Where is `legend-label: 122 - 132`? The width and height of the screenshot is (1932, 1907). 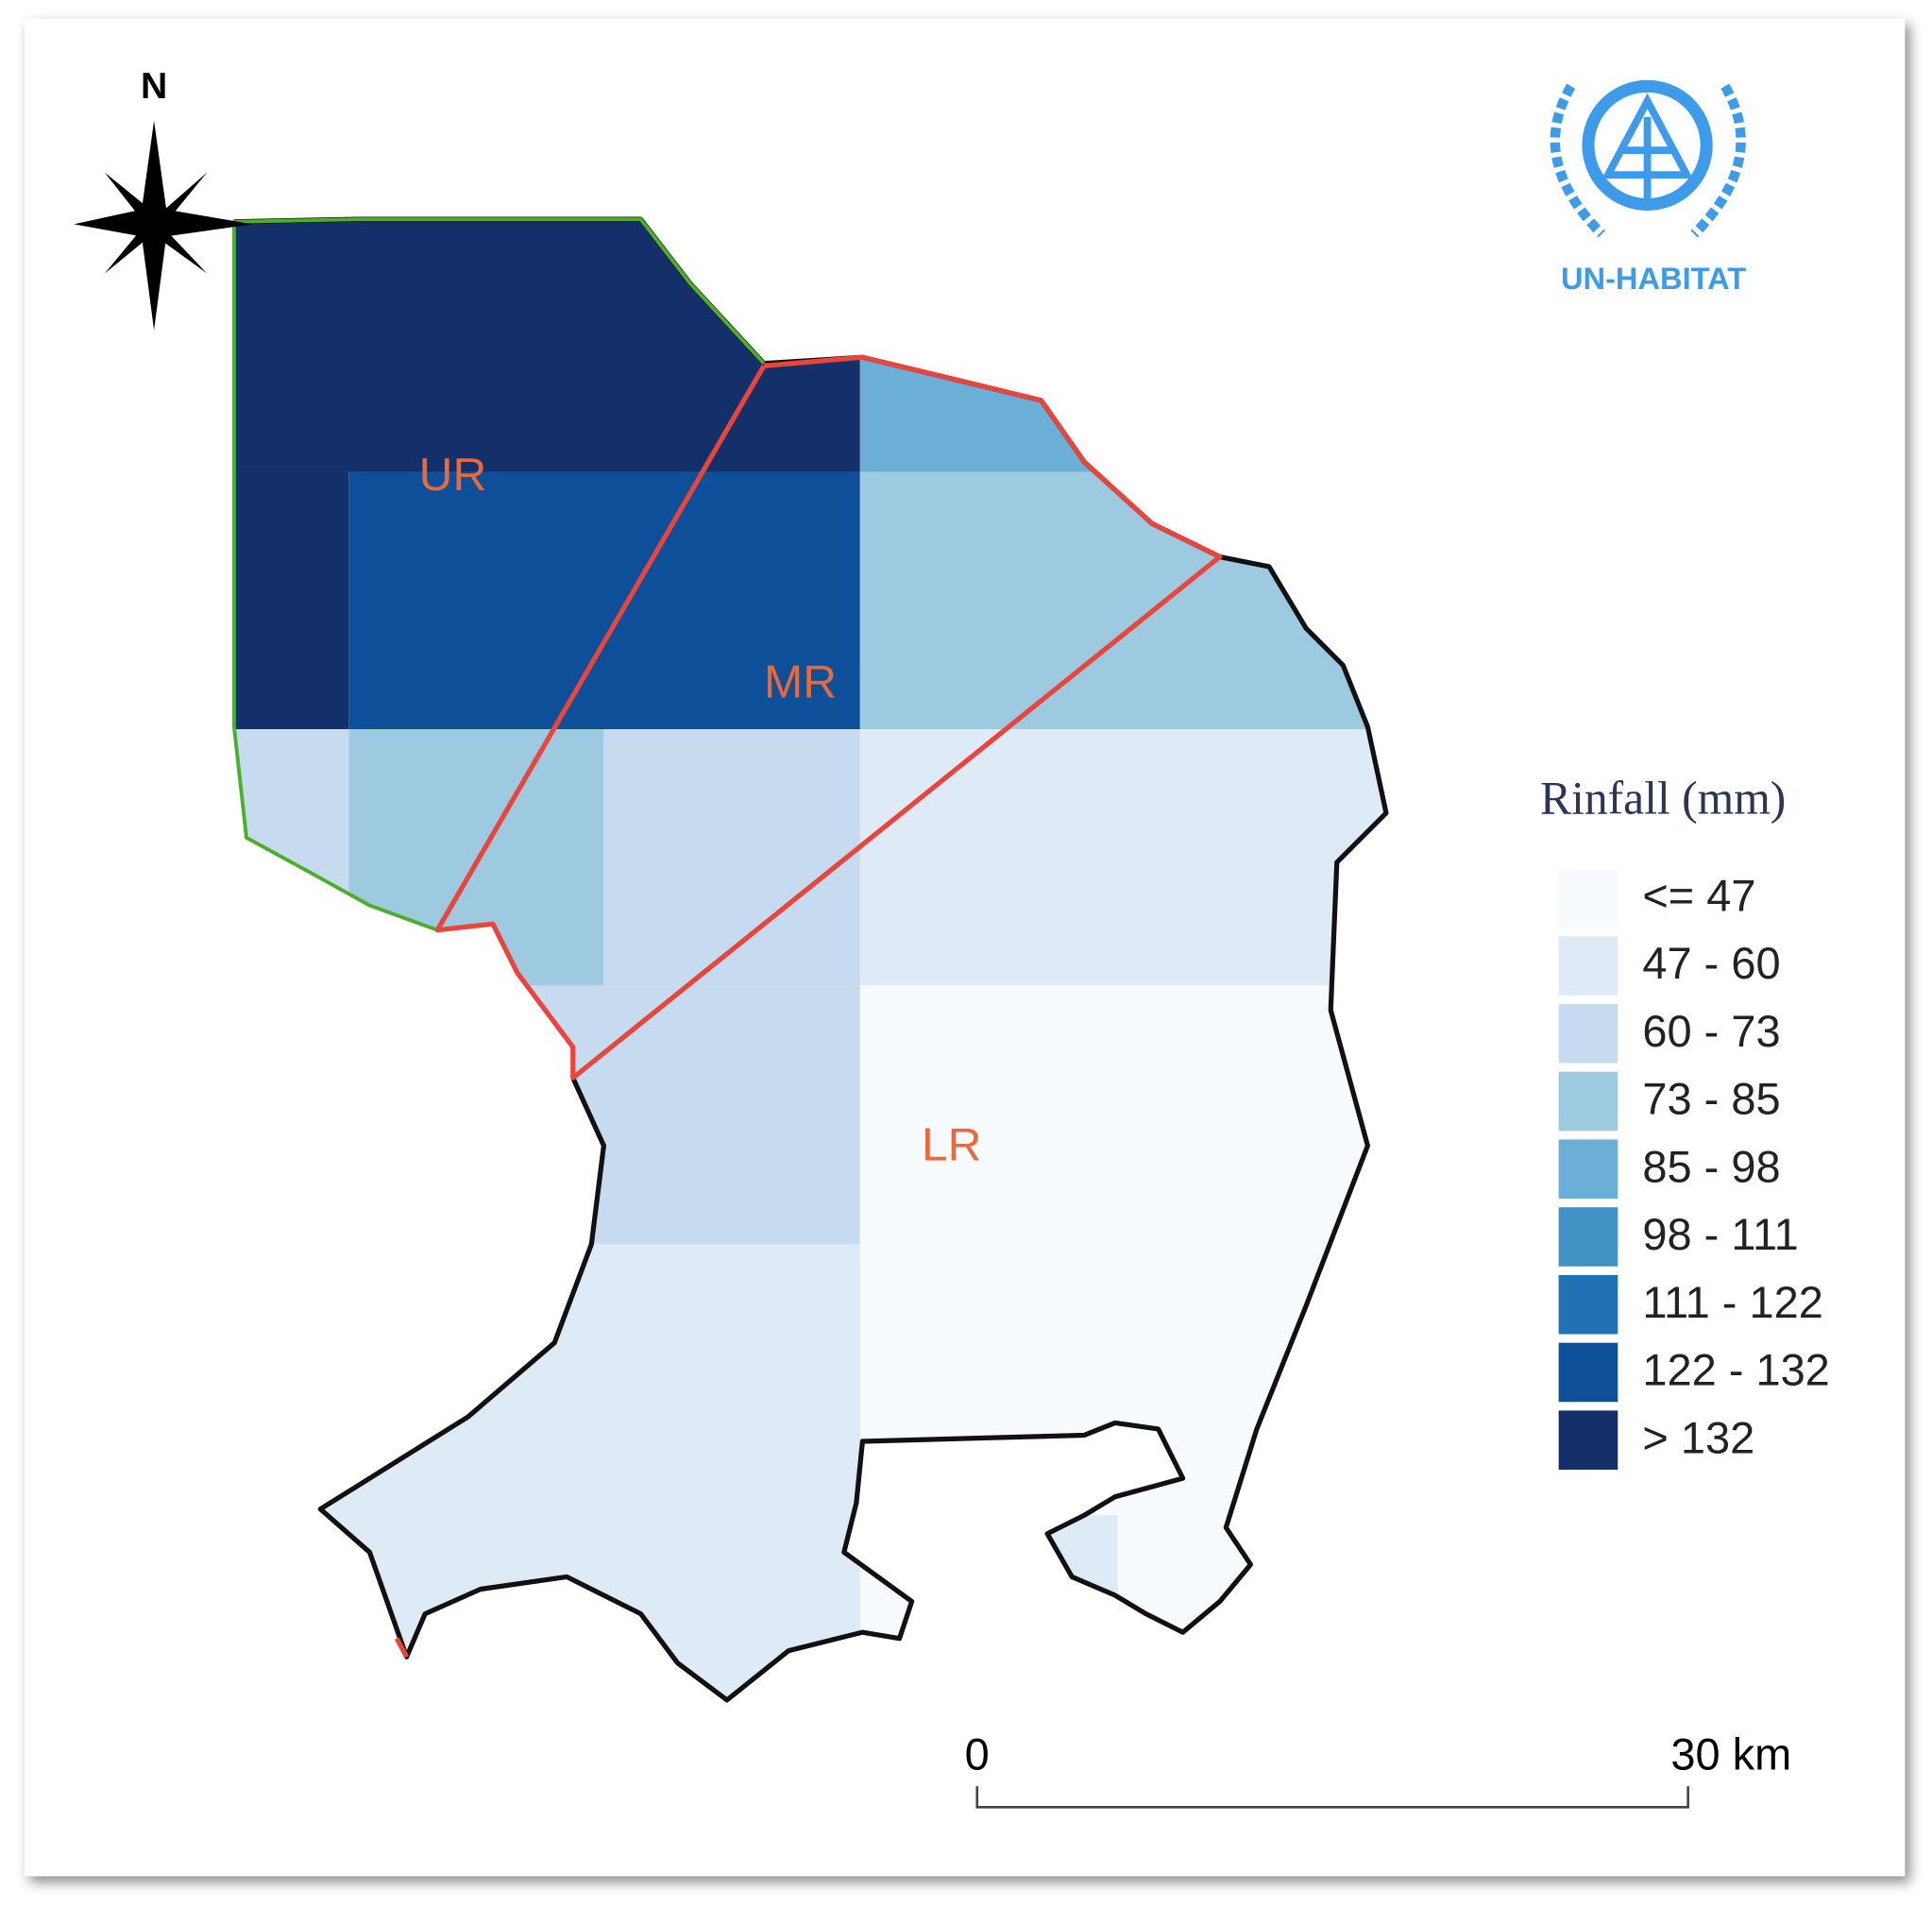
legend-label: 122 - 132 is located at coordinates (1735, 1370).